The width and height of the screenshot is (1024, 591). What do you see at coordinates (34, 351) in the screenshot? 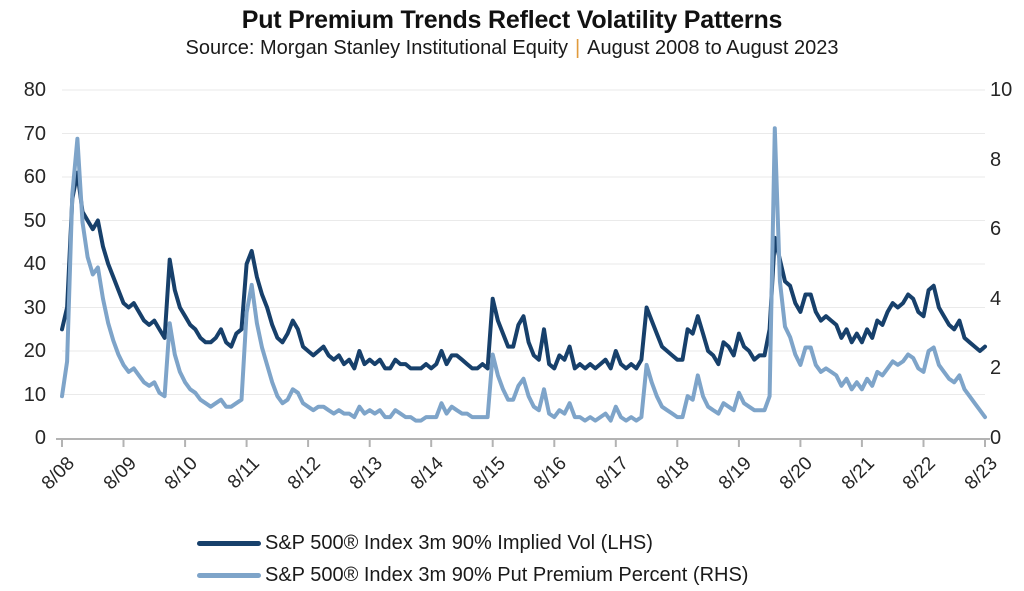
I see `y-left-tick-label: 20` at bounding box center [34, 351].